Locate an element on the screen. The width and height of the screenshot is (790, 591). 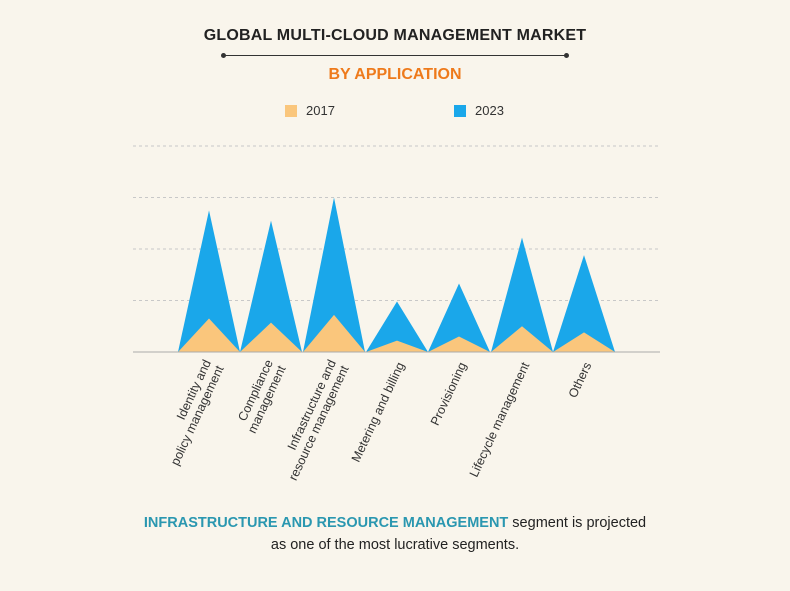
legend-swatch-2017 is located at coordinates (291, 110).